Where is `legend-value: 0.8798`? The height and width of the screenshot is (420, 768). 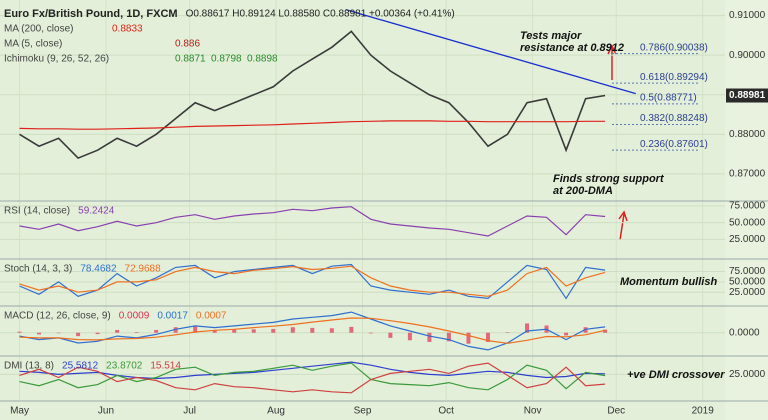 legend-value: 0.8798 is located at coordinates (226, 59).